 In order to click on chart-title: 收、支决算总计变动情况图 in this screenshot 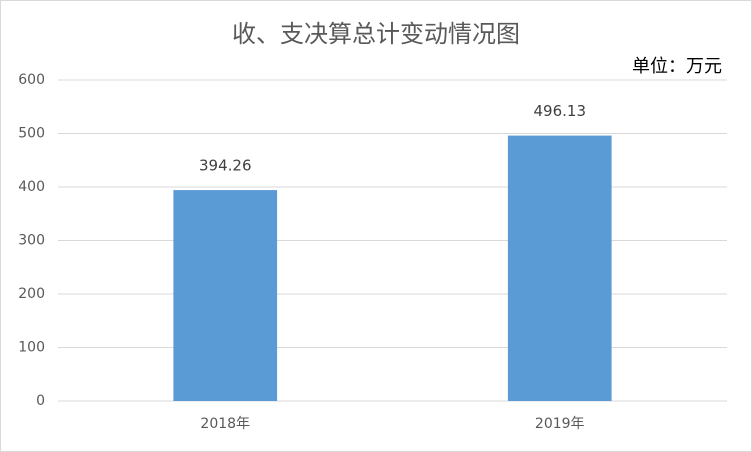, I will do `click(376, 34)`.